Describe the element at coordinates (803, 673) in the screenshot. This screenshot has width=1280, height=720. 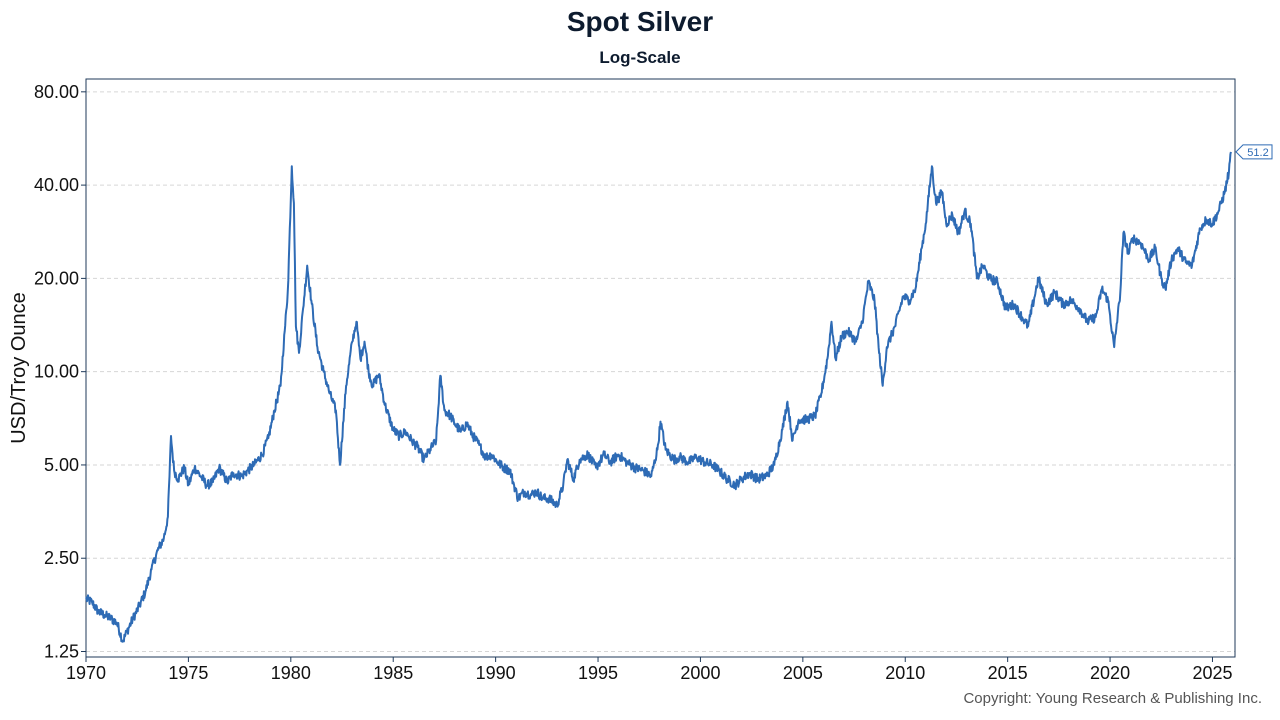
I see `x-tick-label: 2005` at that location.